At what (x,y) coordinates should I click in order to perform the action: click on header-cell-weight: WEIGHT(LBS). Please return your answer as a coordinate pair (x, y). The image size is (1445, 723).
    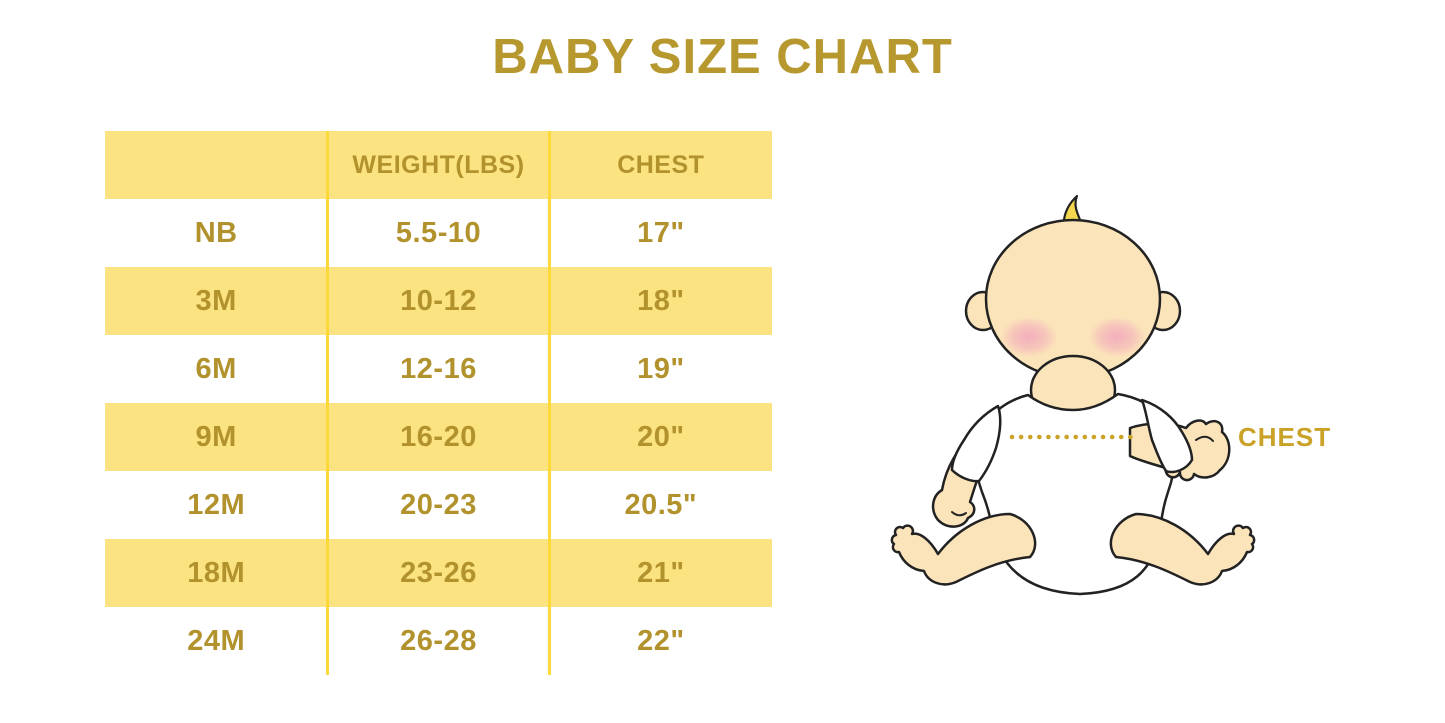
    Looking at the image, I should click on (438, 164).